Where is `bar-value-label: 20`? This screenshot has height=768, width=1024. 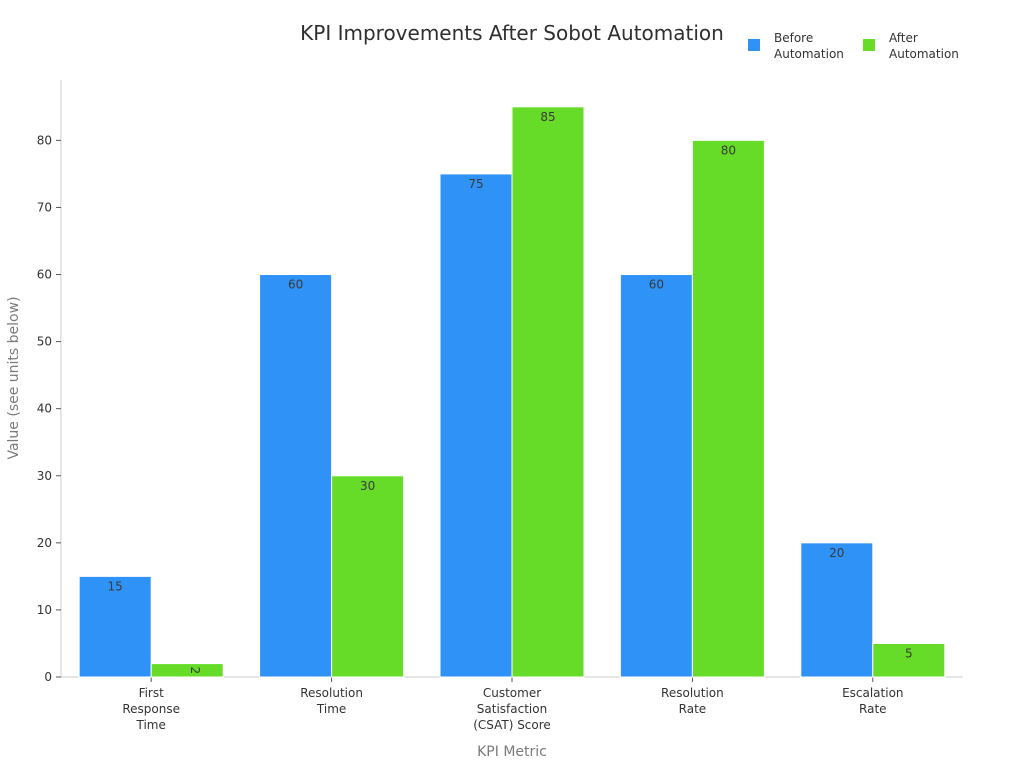 bar-value-label: 20 is located at coordinates (836, 553).